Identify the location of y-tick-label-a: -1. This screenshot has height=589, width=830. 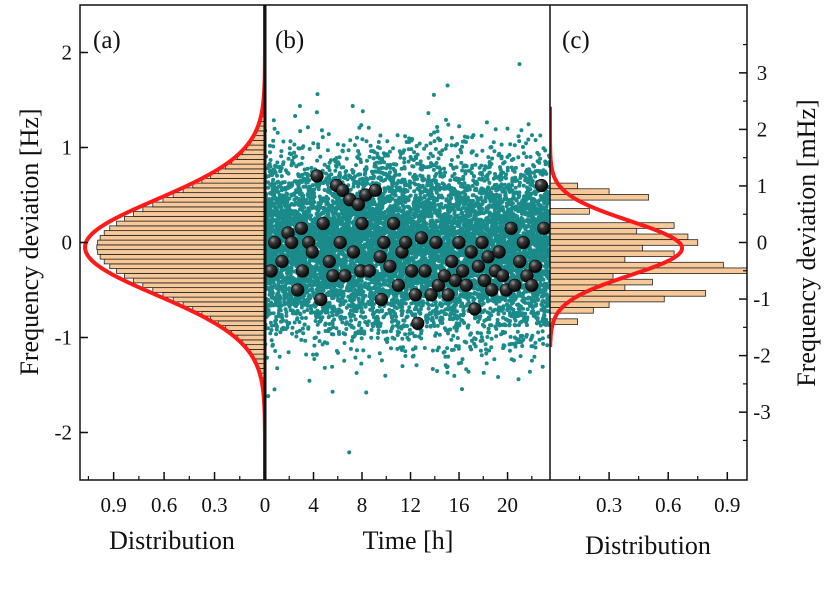
(64, 338).